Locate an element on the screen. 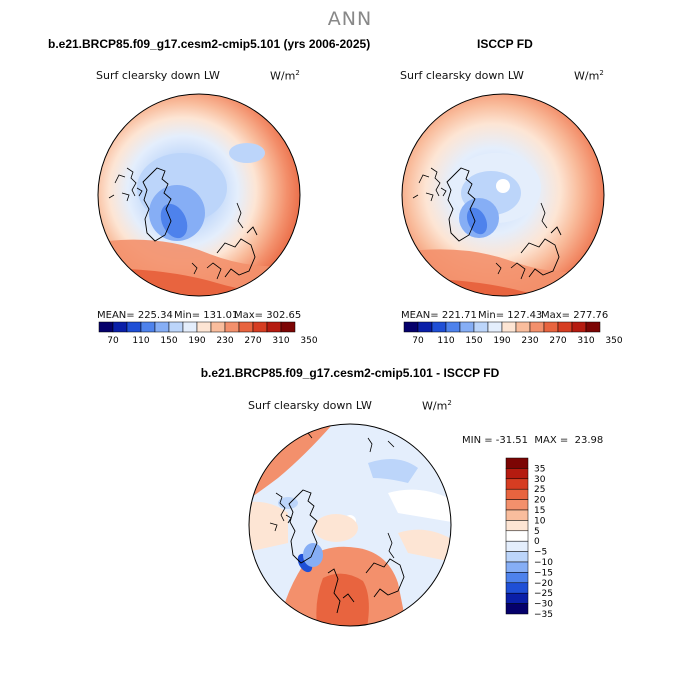 Image resolution: width=700 pixels, height=700 pixels. left-colorbar-tick-label: 70 is located at coordinates (113, 341).